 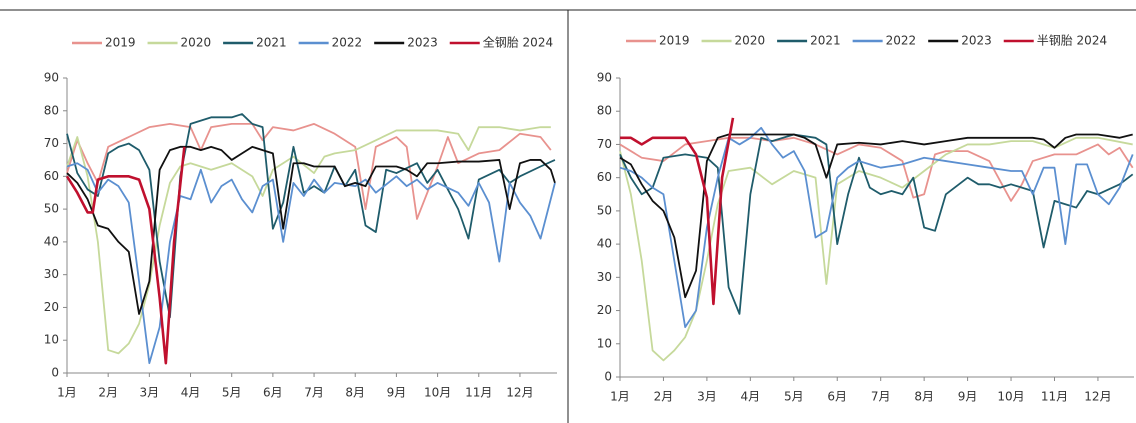 I want to click on legend-label: 全钢胎 2024, so click(x=518, y=42).